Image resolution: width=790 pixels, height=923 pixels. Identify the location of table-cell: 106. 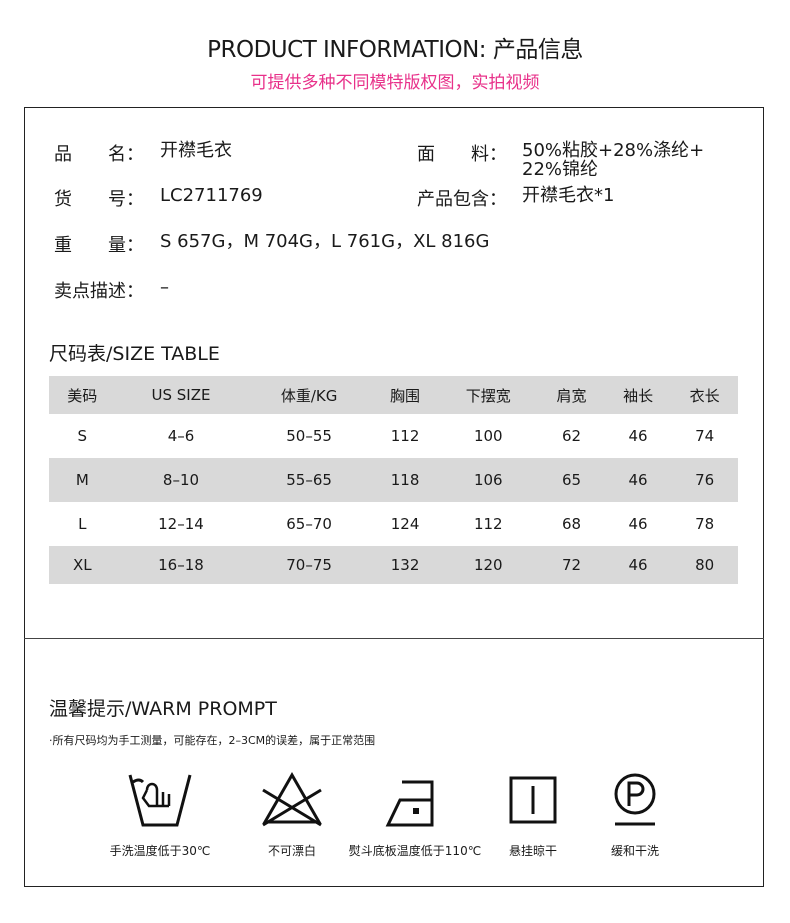
(488, 480).